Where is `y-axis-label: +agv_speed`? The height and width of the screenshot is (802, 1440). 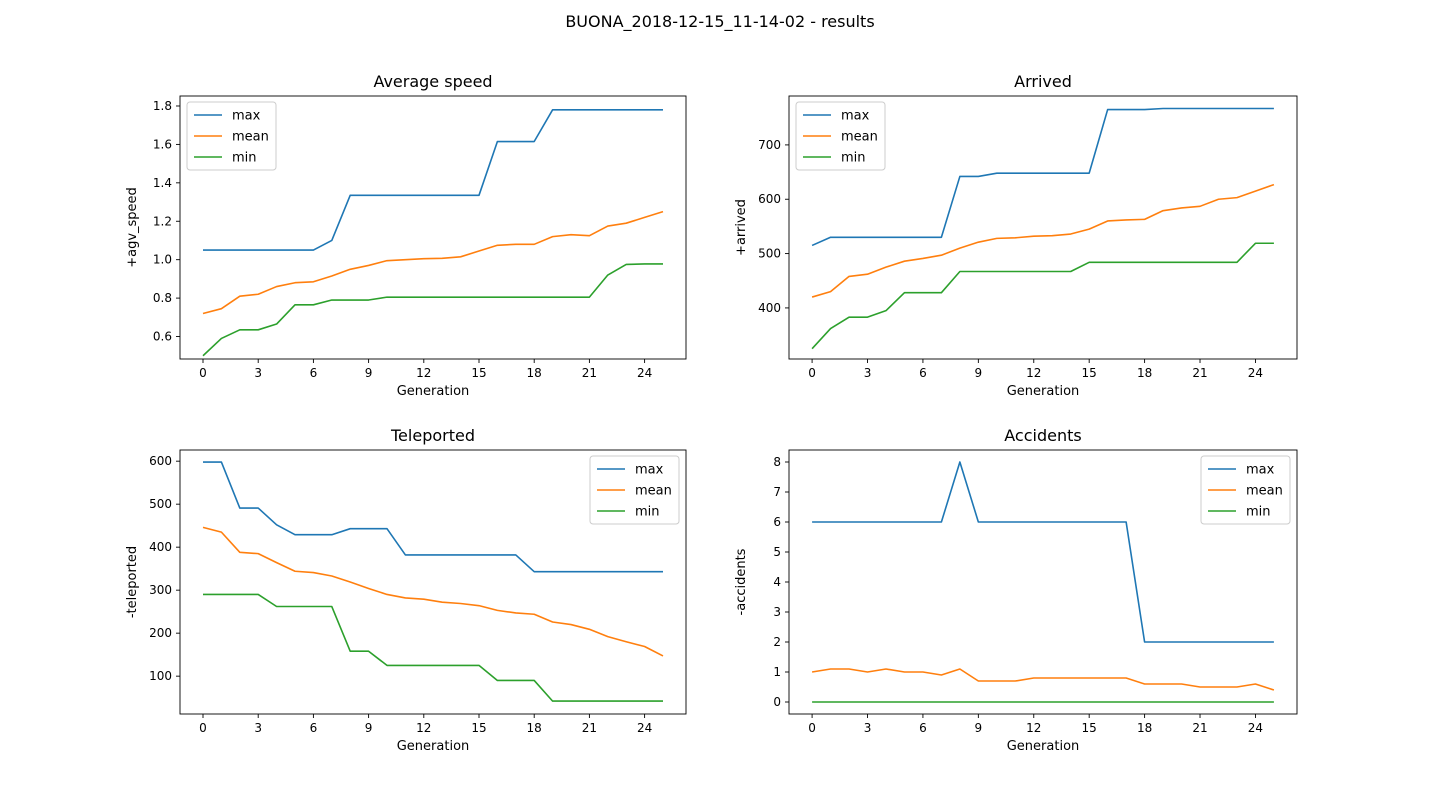
y-axis-label: +agv_speed is located at coordinates (132, 227).